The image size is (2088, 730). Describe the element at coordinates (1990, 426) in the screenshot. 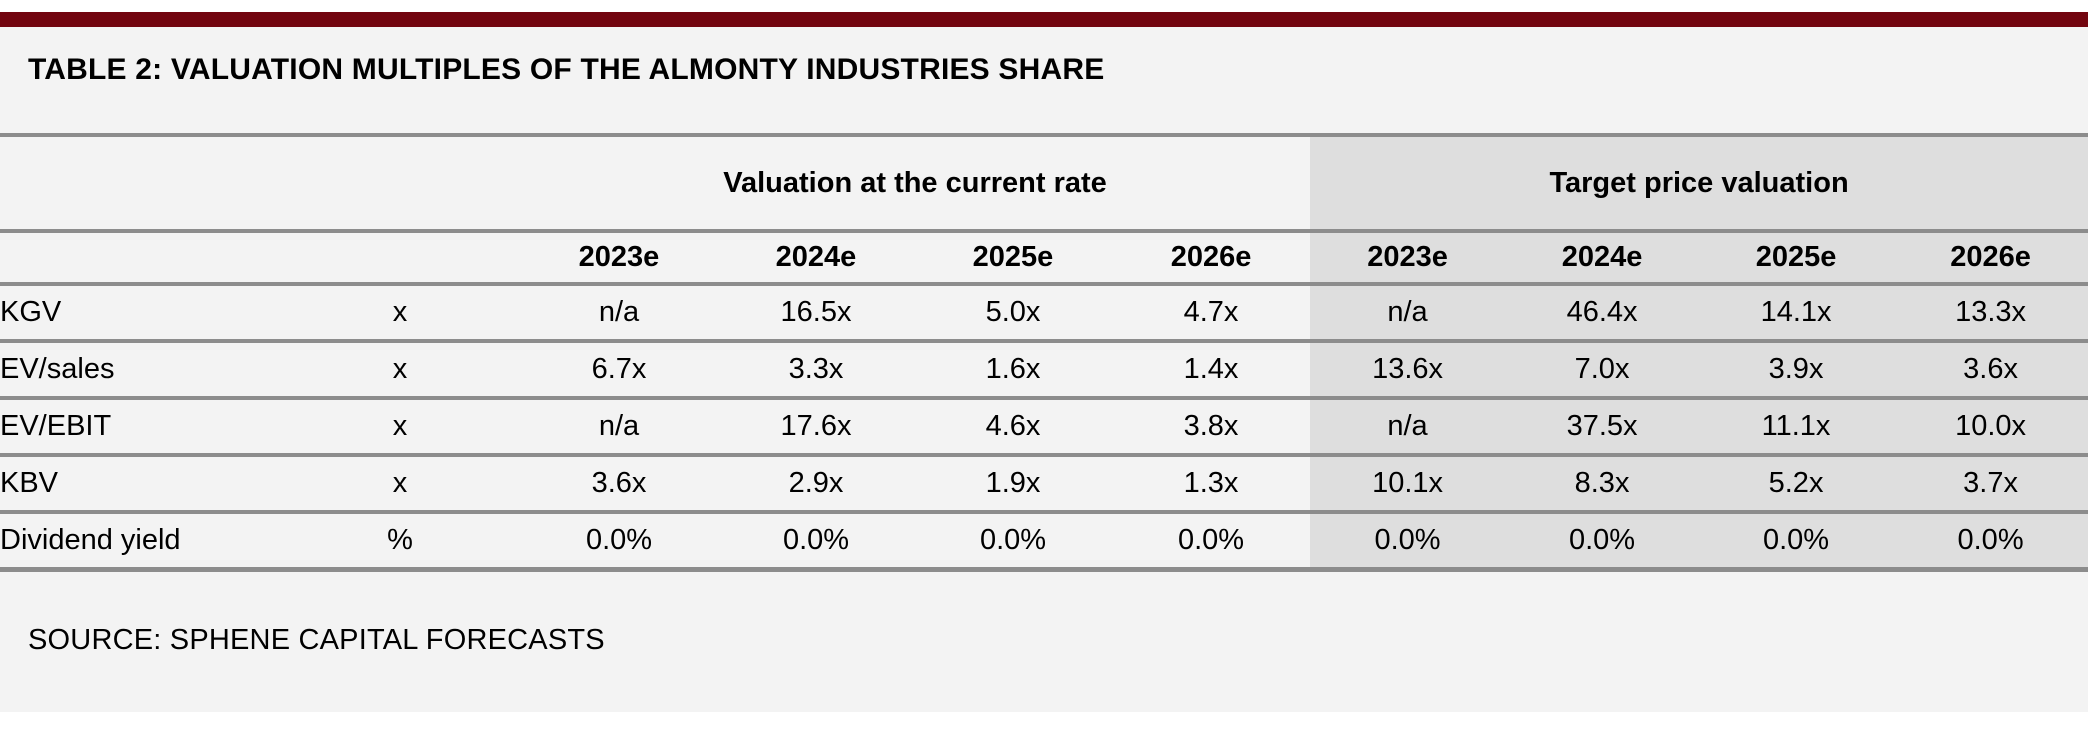

I see `value-cell: 10.0x` at that location.